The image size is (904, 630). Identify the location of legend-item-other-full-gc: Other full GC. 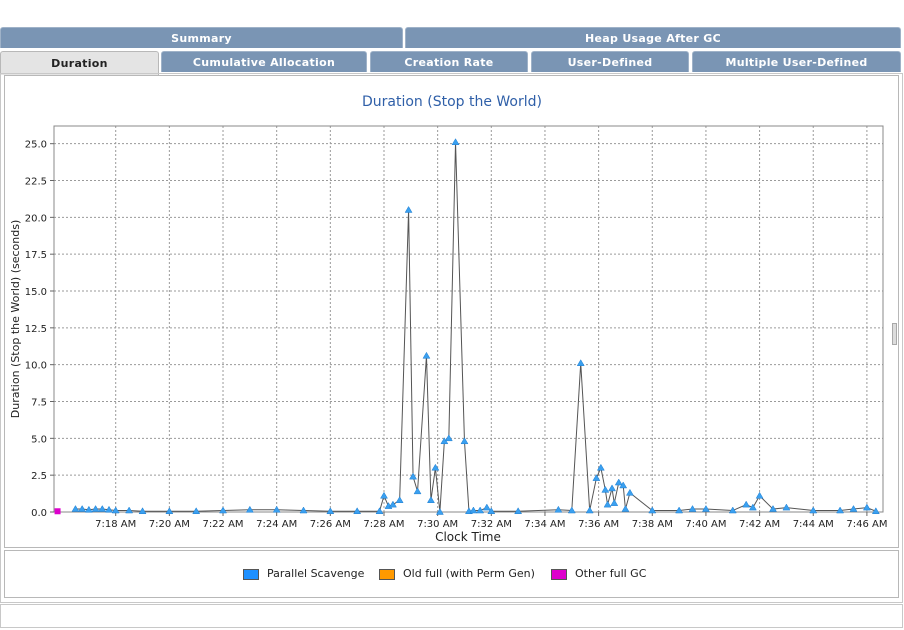
(598, 574).